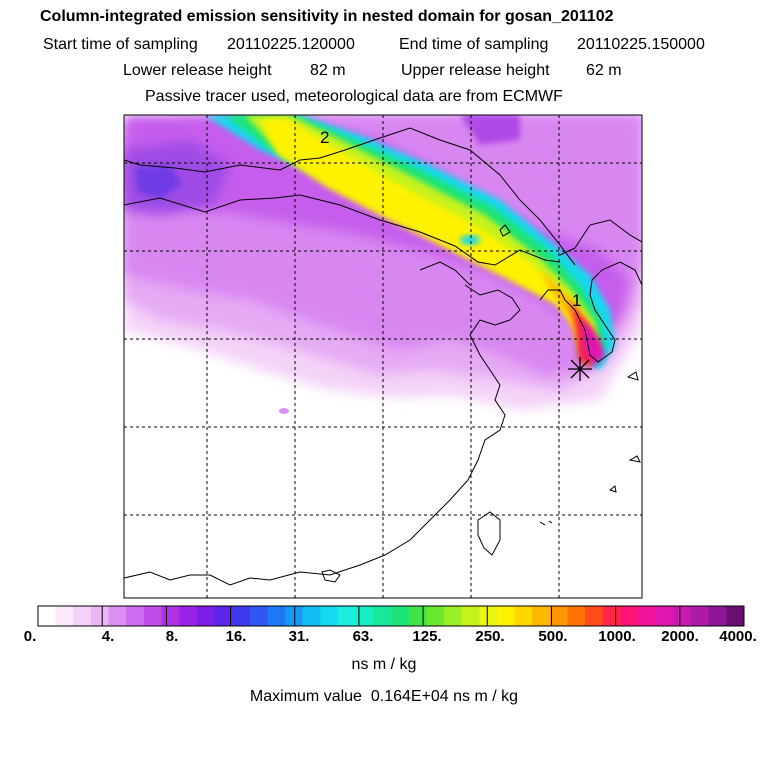  What do you see at coordinates (409, 696) in the screenshot?
I see `max-value: 0.164E+04` at bounding box center [409, 696].